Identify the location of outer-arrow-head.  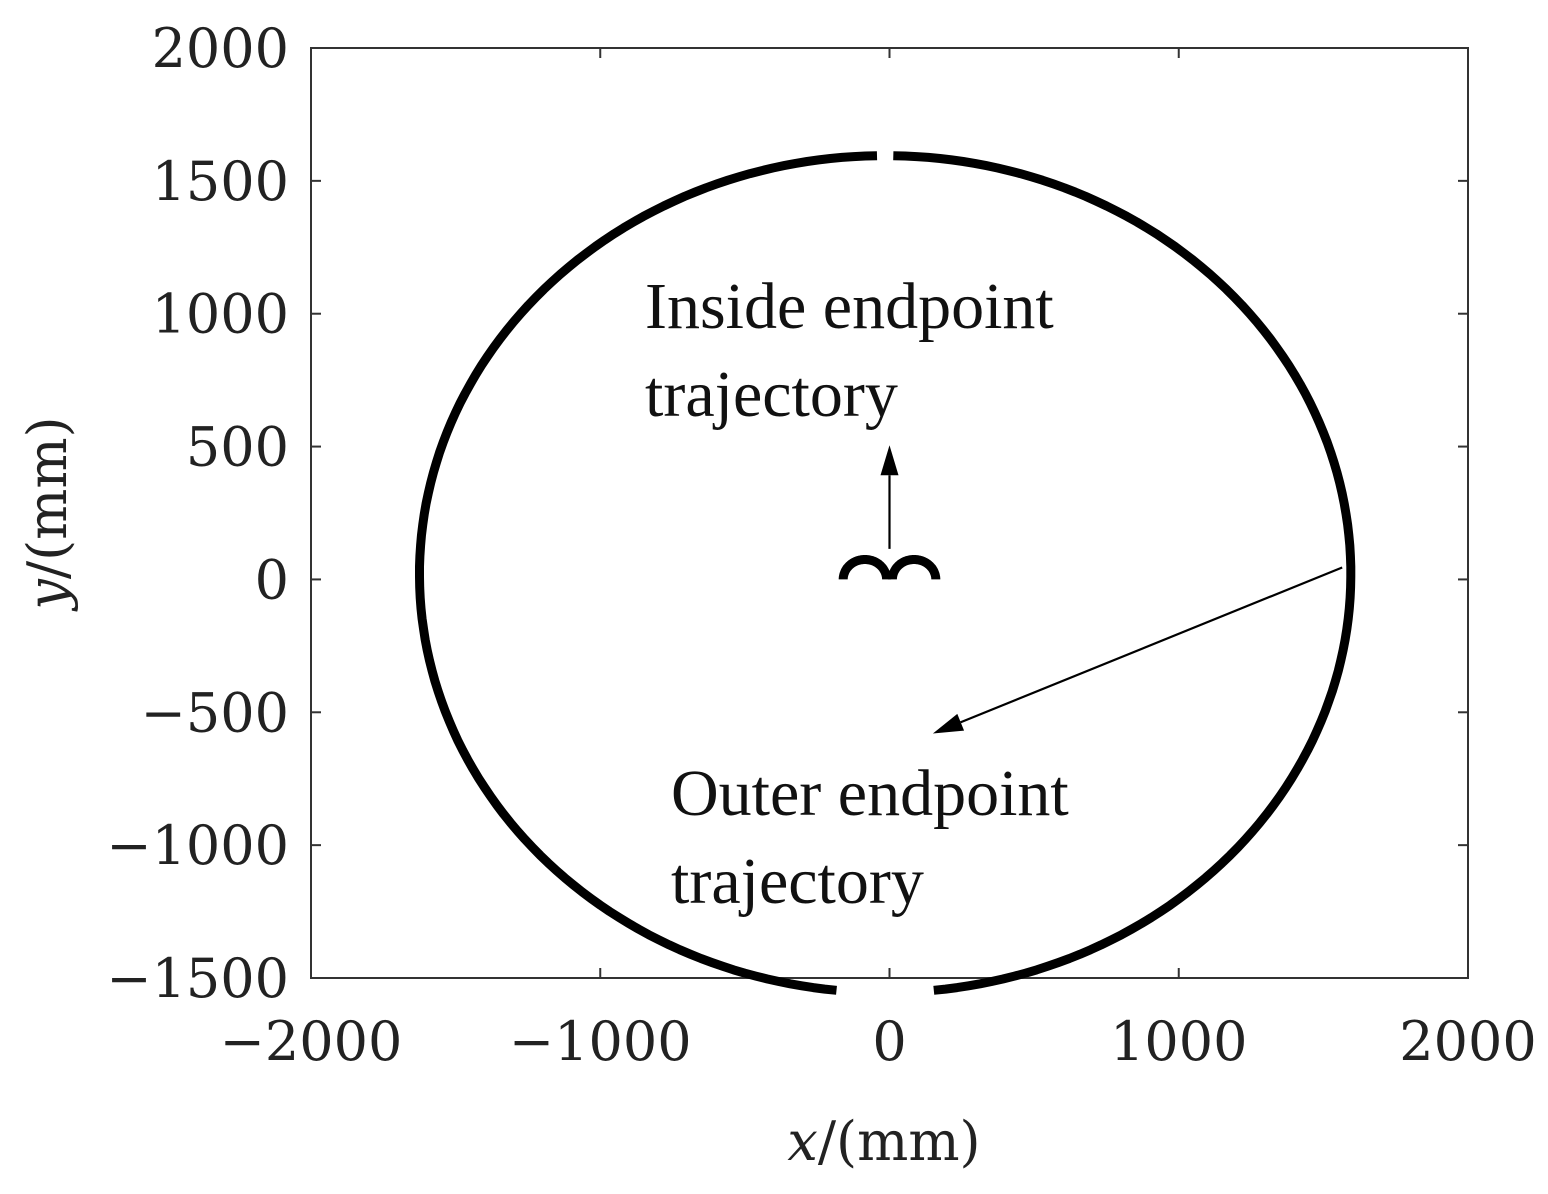
(948, 723).